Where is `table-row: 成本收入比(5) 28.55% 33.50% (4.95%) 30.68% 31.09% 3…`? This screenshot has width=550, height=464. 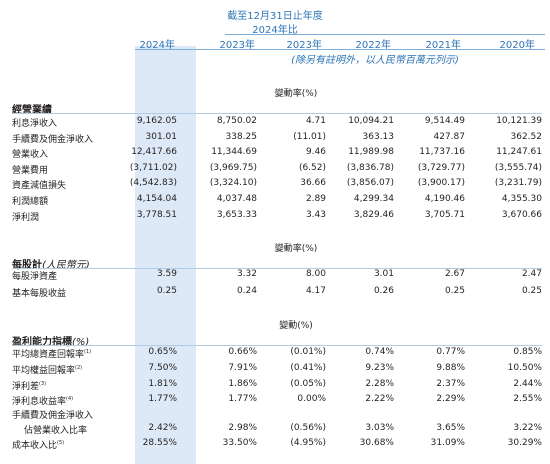 table-row: 成本收入比(5) 28.55% 33.50% (4.95%) 30.68% 31.09% 3… is located at coordinates (275, 445).